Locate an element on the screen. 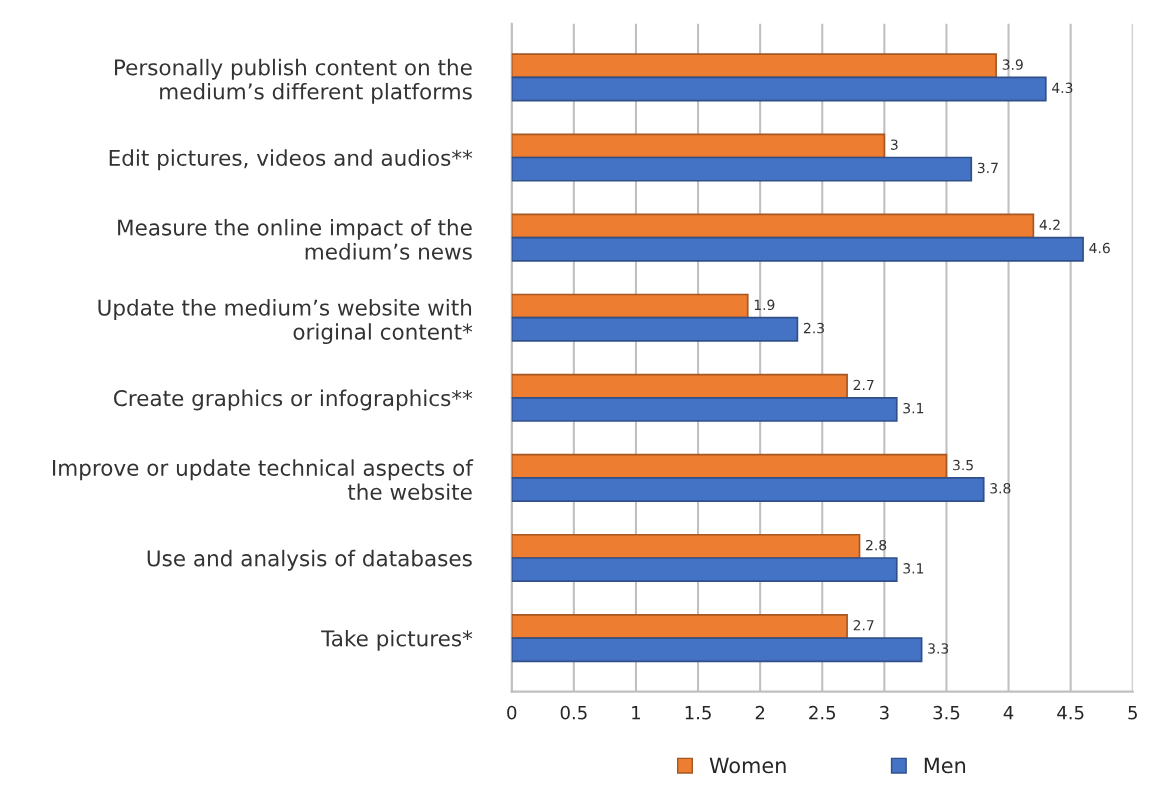 The image size is (1150, 795). x-tick-label: 3.5 is located at coordinates (946, 712).